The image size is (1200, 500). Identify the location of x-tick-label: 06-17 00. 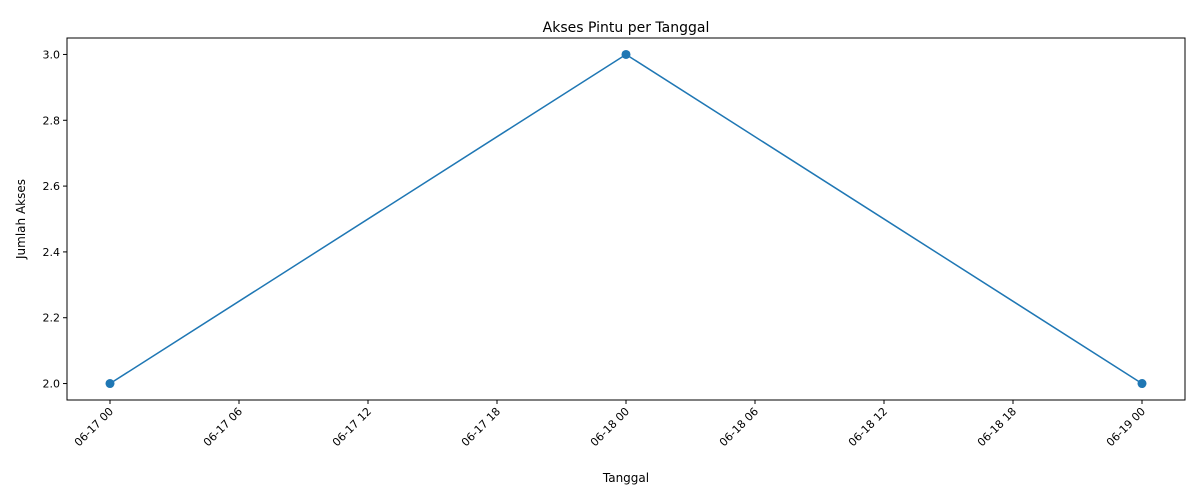
(94, 427).